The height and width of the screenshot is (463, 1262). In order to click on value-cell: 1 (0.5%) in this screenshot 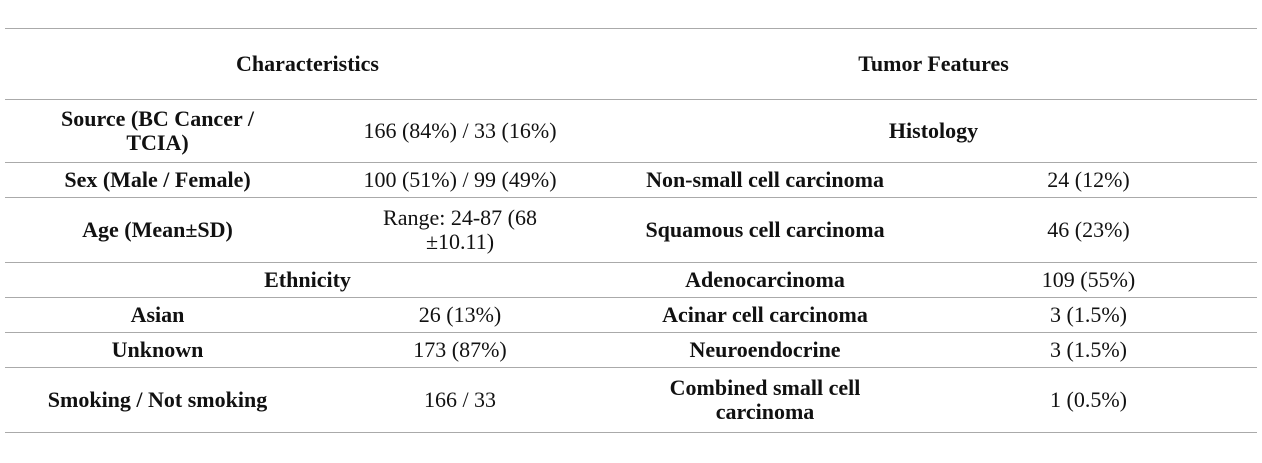, I will do `click(1089, 400)`.